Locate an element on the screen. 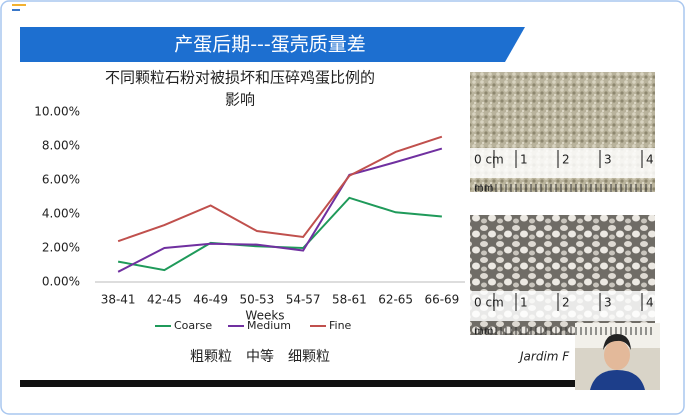 This screenshot has width=685, height=415. legend-label: Medium is located at coordinates (269, 325).